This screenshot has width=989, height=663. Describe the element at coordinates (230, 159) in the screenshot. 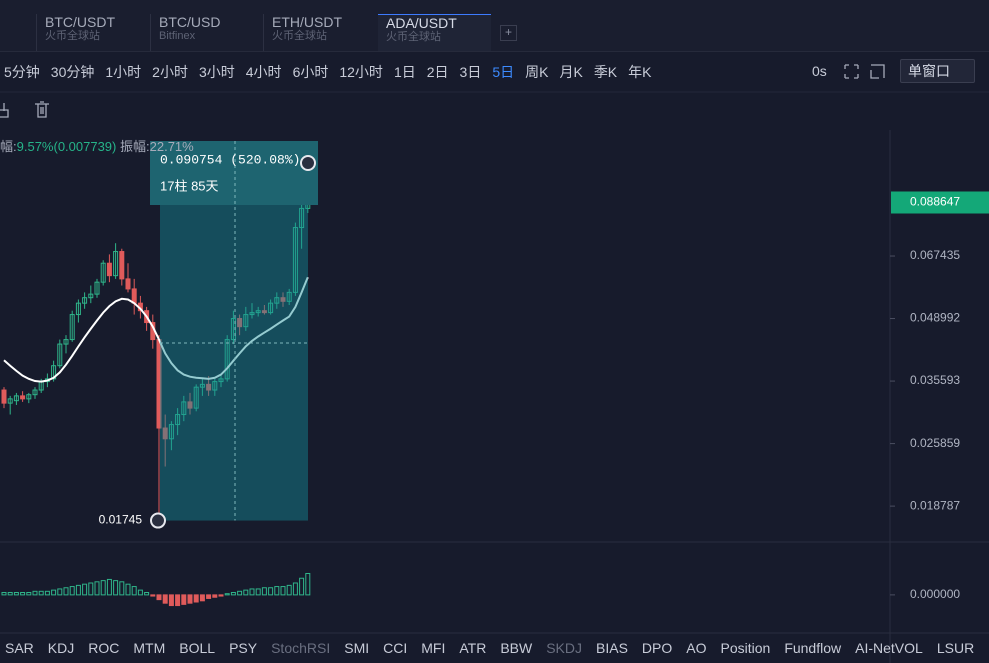

I see `measure-change: 0.090754 (520.08%)` at that location.